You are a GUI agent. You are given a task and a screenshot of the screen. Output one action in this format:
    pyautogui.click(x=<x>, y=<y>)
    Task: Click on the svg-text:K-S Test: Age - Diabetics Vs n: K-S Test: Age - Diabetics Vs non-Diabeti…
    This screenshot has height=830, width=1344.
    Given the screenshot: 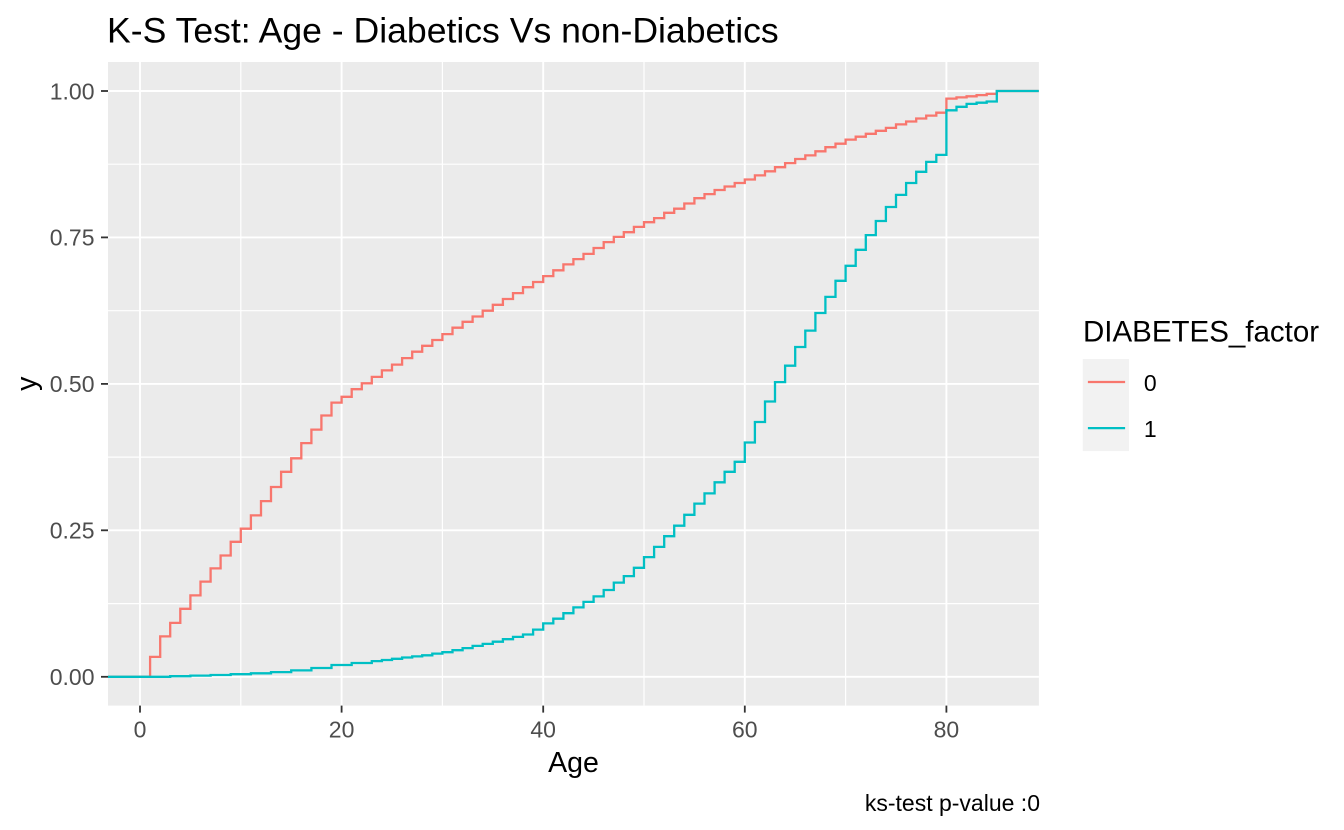 What is the action you would take?
    pyautogui.click(x=443, y=30)
    